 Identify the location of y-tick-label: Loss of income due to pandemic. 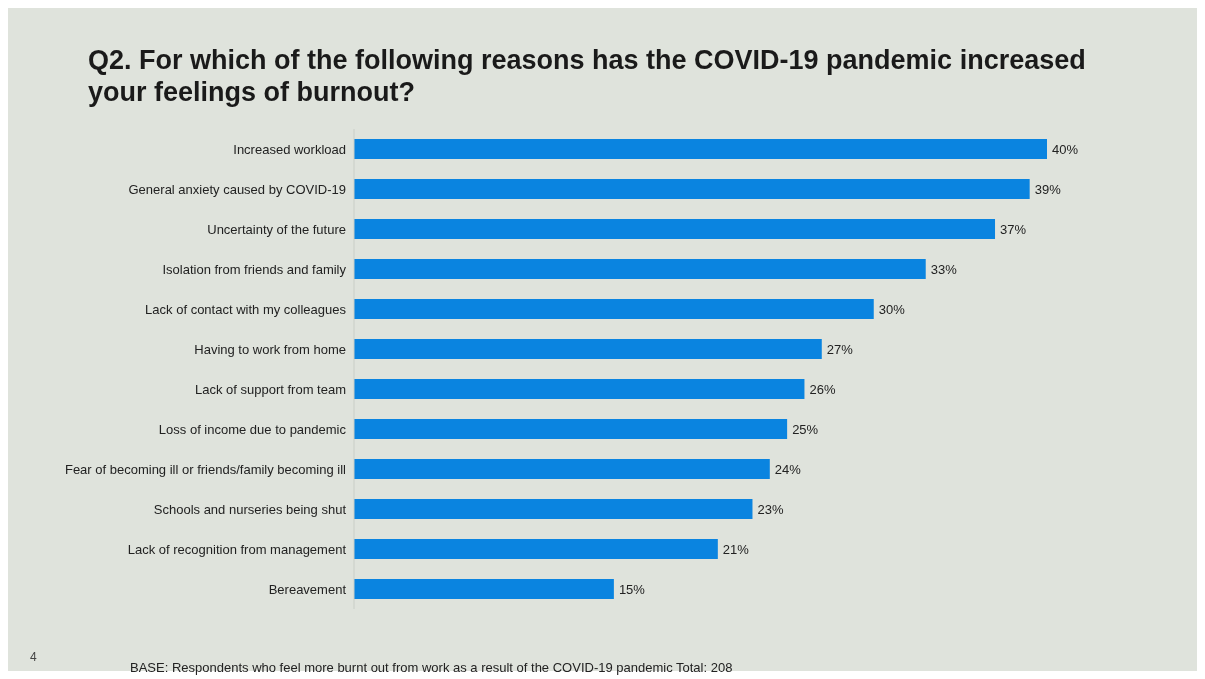
(252, 429).